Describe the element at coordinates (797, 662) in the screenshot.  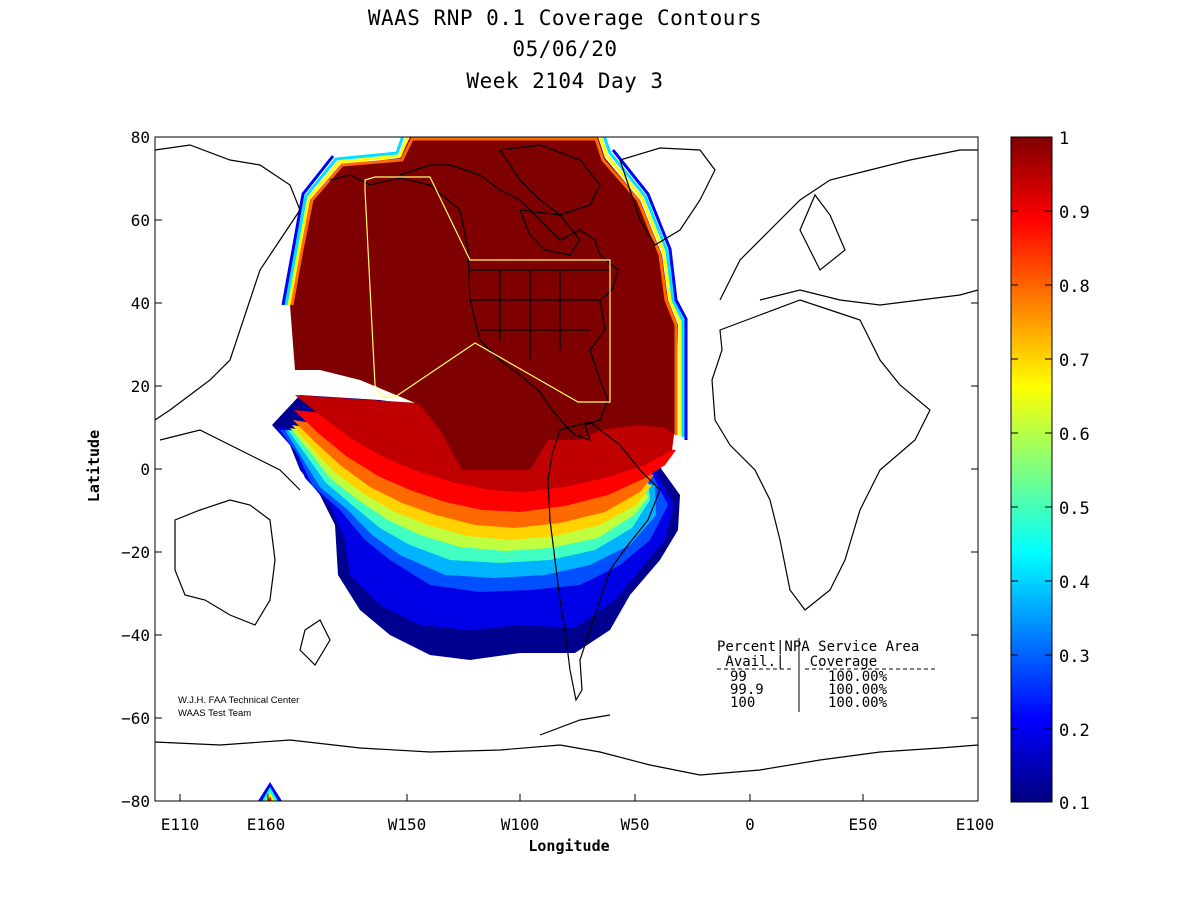
I see `table-header-2: Avail.| Coverage` at that location.